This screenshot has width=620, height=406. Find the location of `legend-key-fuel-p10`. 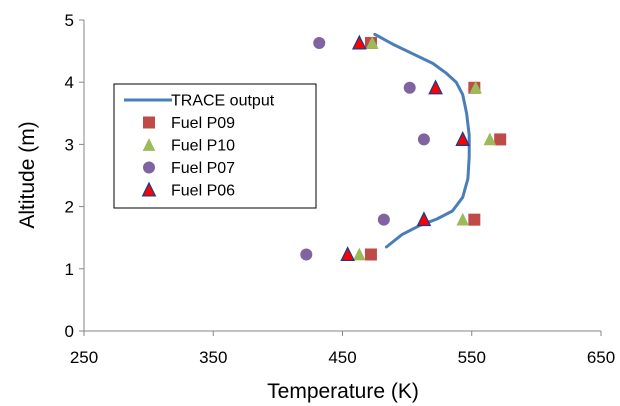

legend-key-fuel-p10 is located at coordinates (149, 144).